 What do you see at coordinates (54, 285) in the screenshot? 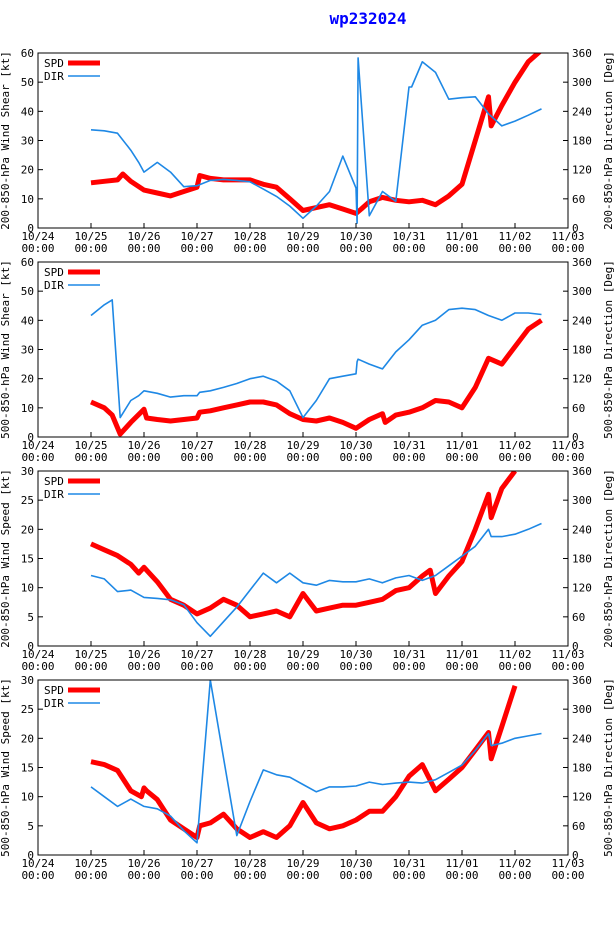
I see `legend-dir-label: DIR` at bounding box center [54, 285].